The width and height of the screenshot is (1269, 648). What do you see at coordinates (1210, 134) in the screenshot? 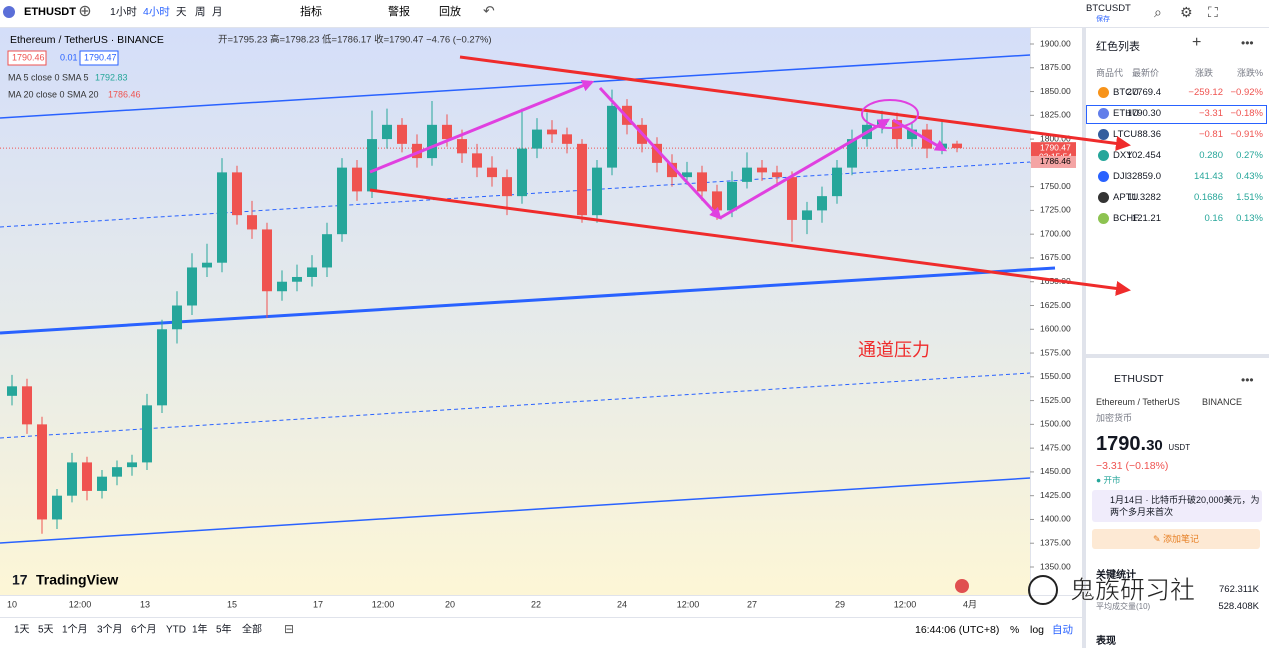
I see `row-cell: −0.81` at bounding box center [1210, 134].